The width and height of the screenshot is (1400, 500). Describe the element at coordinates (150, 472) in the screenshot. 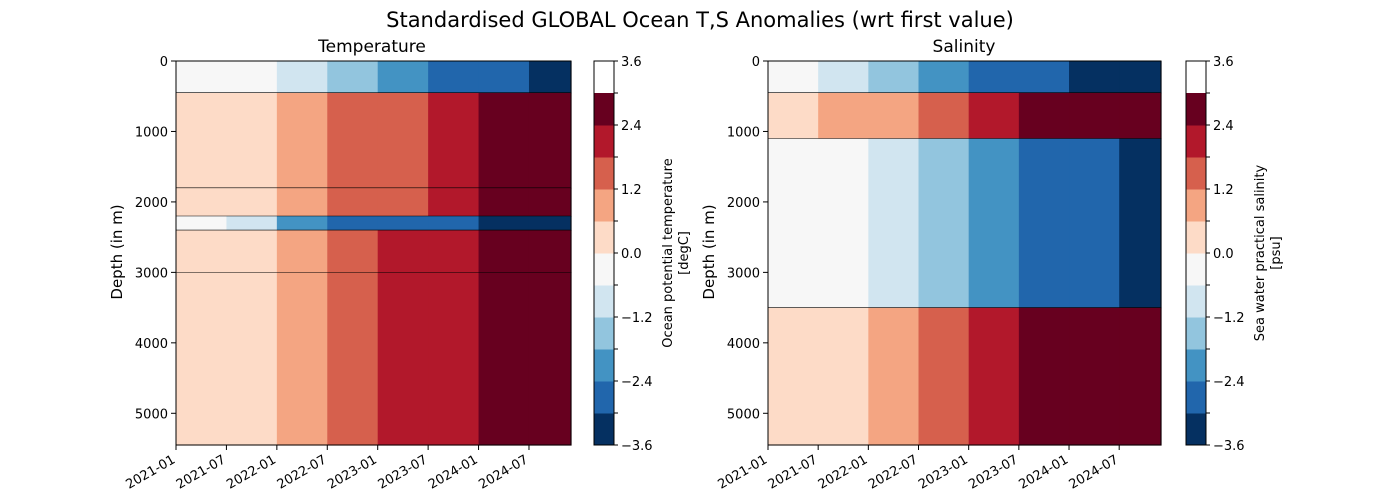

I see `temperature-x-tick-label: 2021-01` at that location.